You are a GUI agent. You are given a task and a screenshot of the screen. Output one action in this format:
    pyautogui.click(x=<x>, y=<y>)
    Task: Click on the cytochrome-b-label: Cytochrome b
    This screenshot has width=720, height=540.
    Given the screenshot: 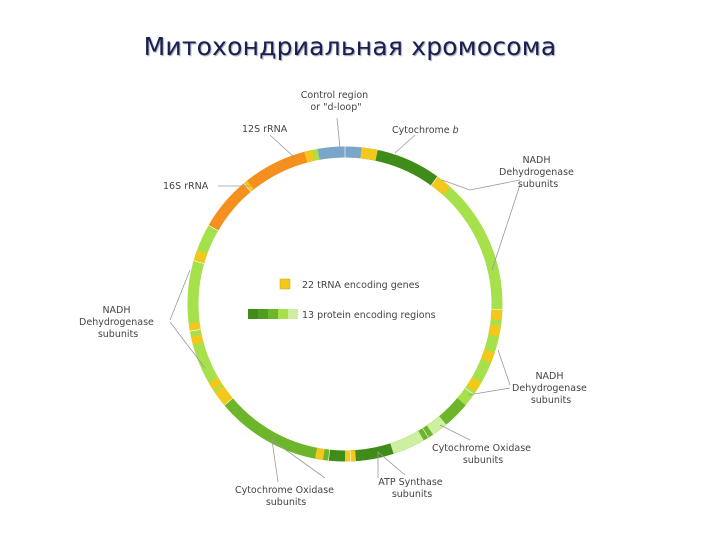 What is the action you would take?
    pyautogui.click(x=425, y=130)
    